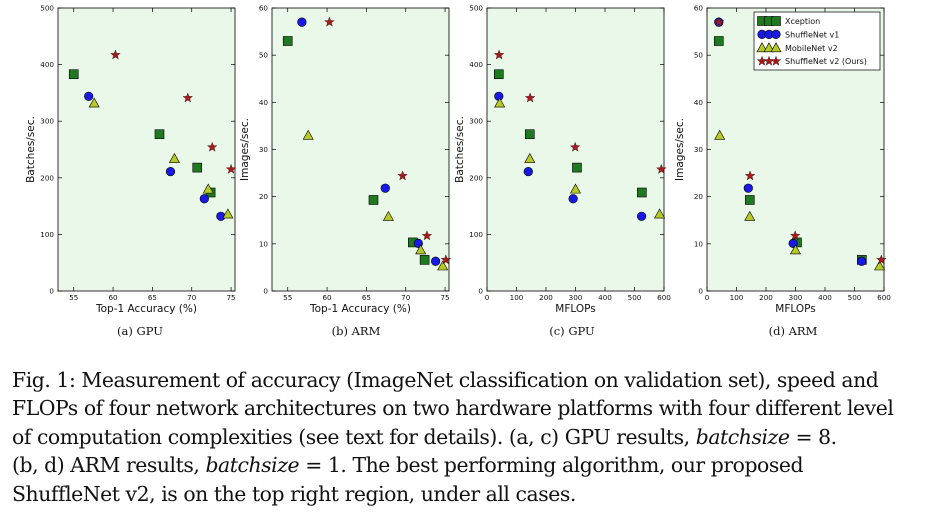 The height and width of the screenshot is (512, 927). Describe the element at coordinates (811, 48) in the screenshot. I see `legend-label: MobileNet v2` at that location.